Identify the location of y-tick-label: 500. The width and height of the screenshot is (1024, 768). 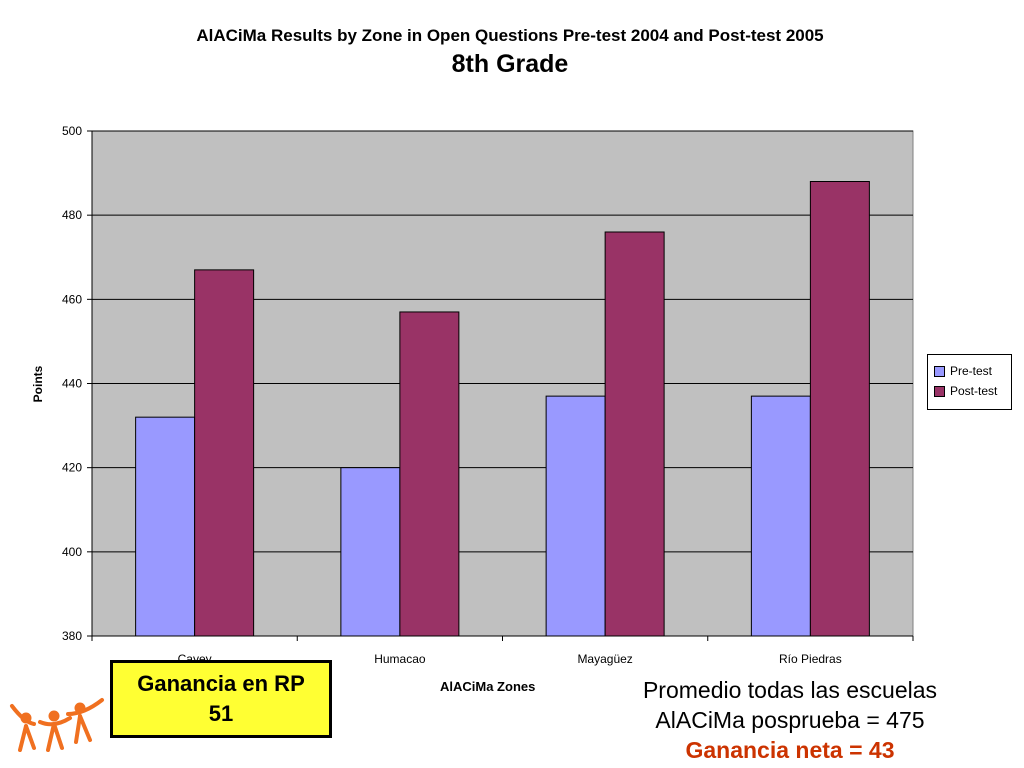
(72, 131).